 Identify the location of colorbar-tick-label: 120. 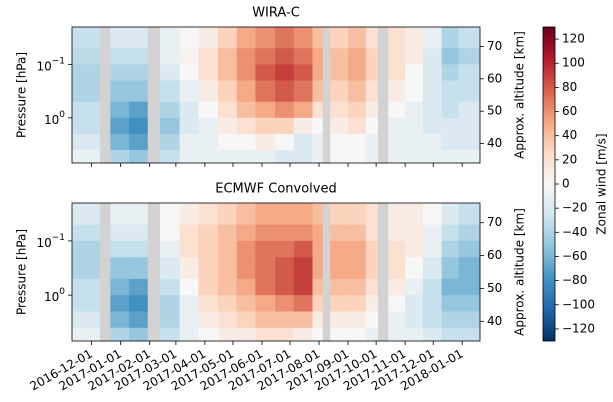
(573, 39).